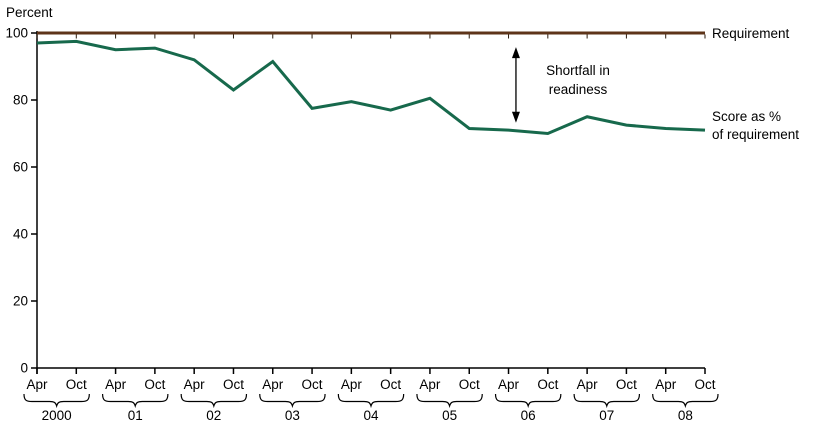 The width and height of the screenshot is (813, 428). Describe the element at coordinates (371, 415) in the screenshot. I see `year-label: 04` at that location.